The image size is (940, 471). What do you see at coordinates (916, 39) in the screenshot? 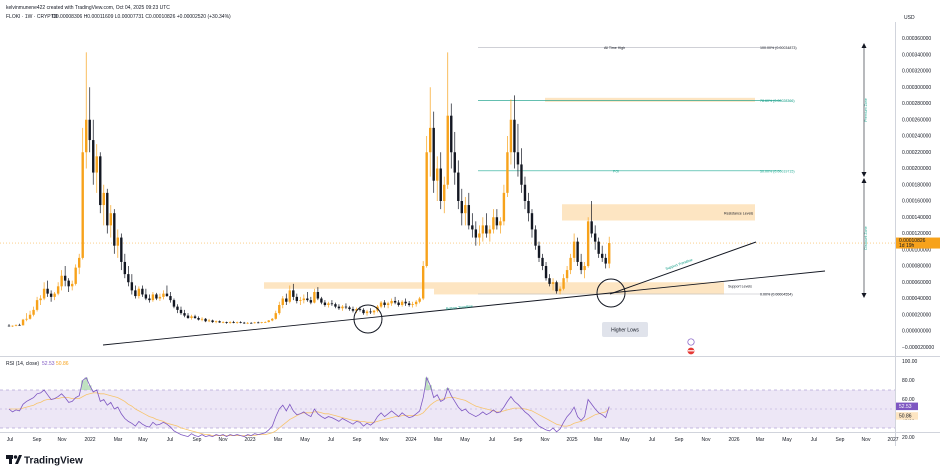
I see `price-tick-label: 0.000360000` at bounding box center [916, 39].